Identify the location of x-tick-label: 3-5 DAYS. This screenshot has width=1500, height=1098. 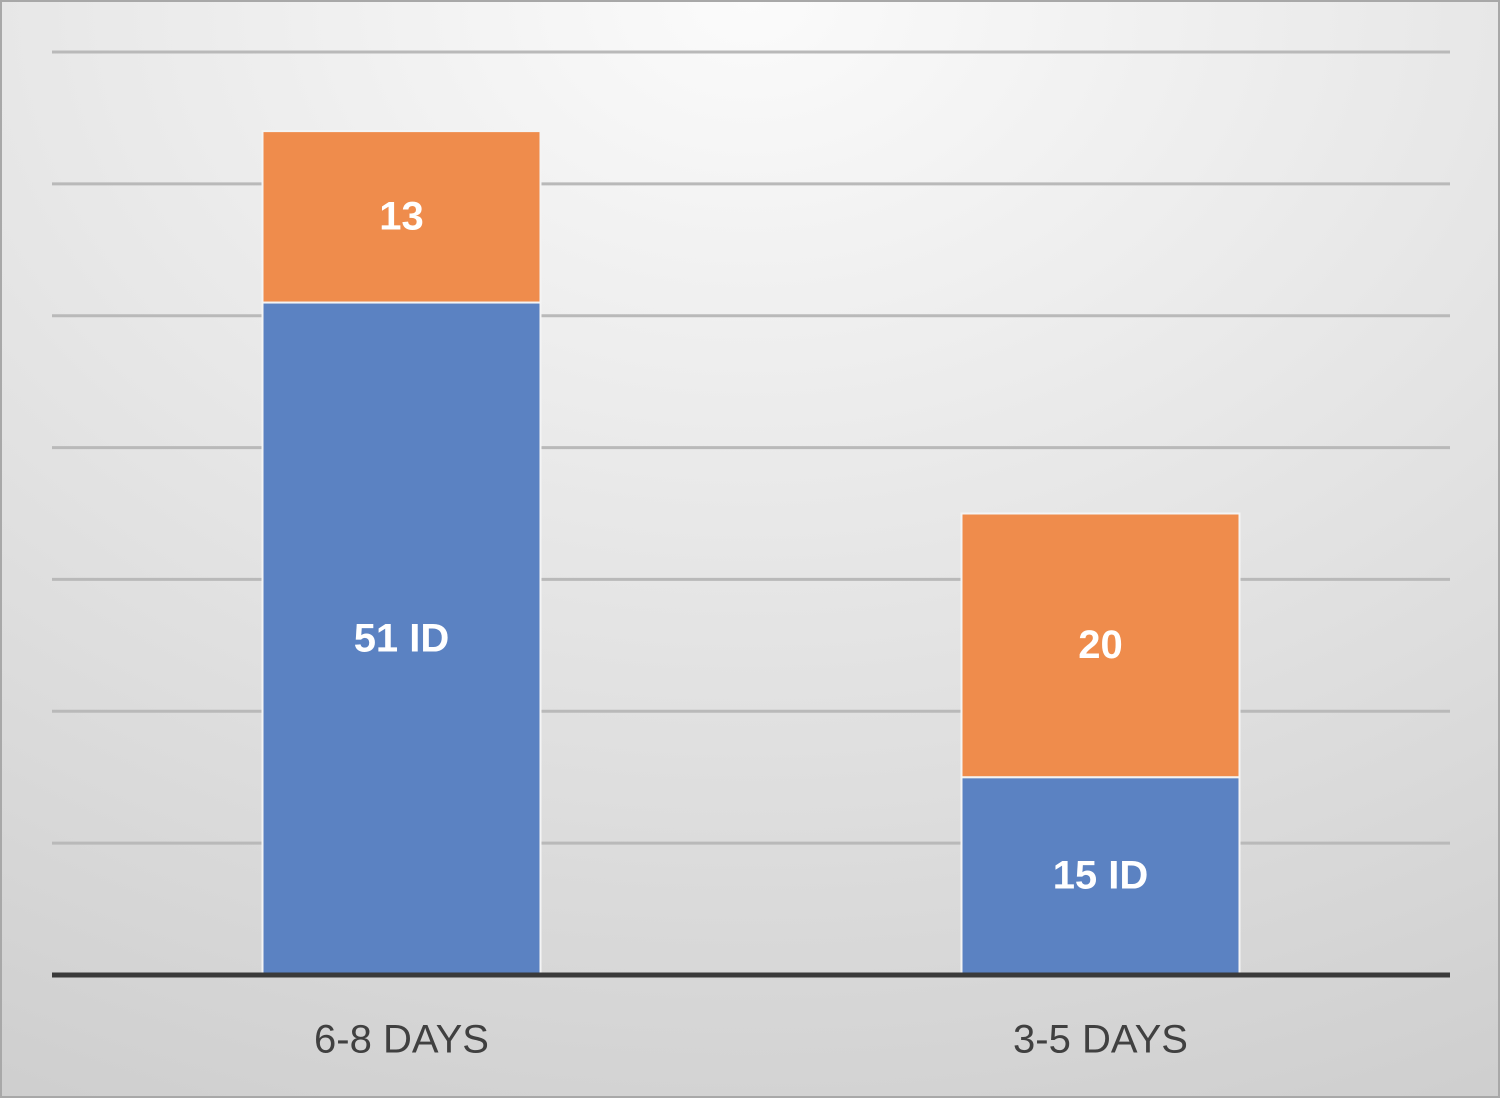
(1100, 1040).